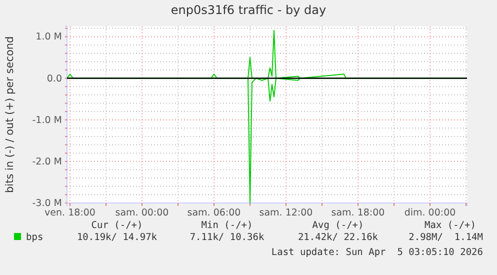 The height and width of the screenshot is (275, 497). I want to click on text: Avg (-/+), so click(338, 225).